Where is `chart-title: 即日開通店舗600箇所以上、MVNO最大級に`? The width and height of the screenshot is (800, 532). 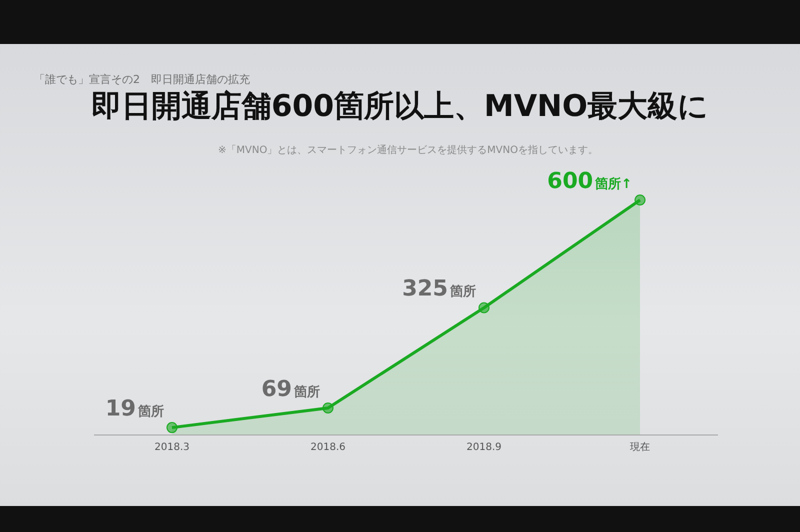 chart-title: 即日開通店舗600箇所以上、MVNO最大級に is located at coordinates (400, 107).